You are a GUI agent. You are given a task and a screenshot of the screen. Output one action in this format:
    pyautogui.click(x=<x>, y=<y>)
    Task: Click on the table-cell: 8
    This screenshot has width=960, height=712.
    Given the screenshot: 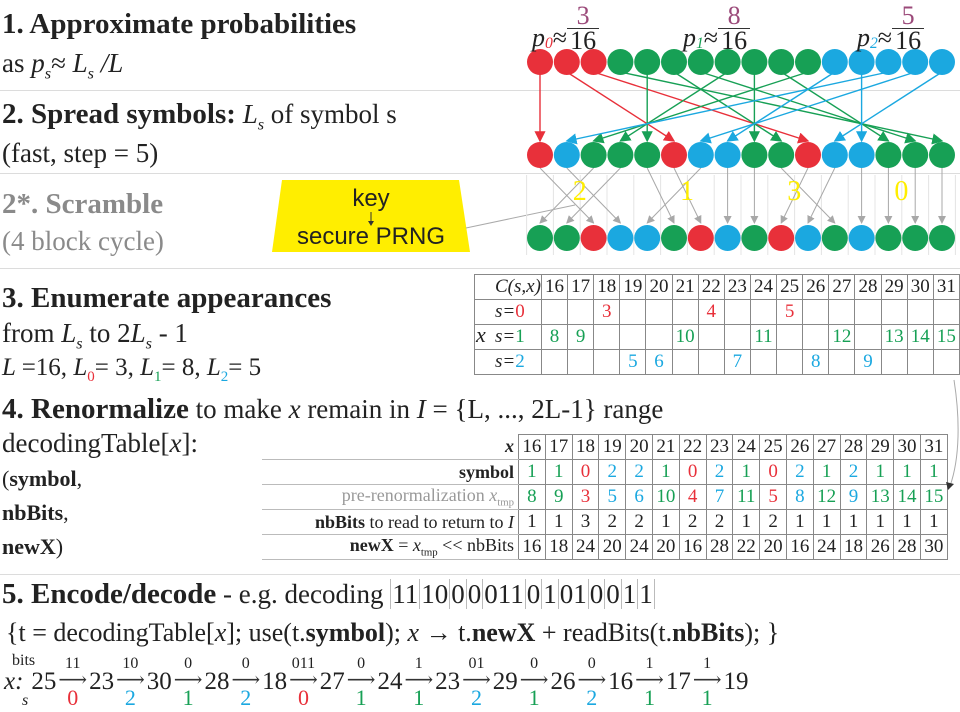 What is the action you would take?
    pyautogui.click(x=799, y=497)
    